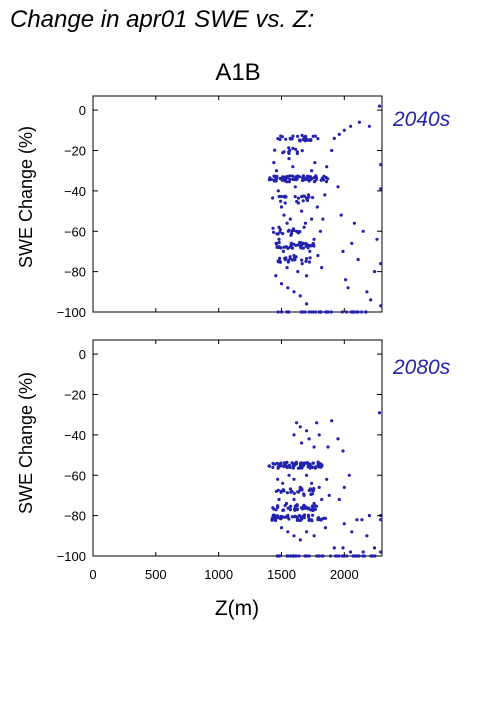  What do you see at coordinates (281, 574) in the screenshot?
I see `x-tick-label: 1500` at bounding box center [281, 574].